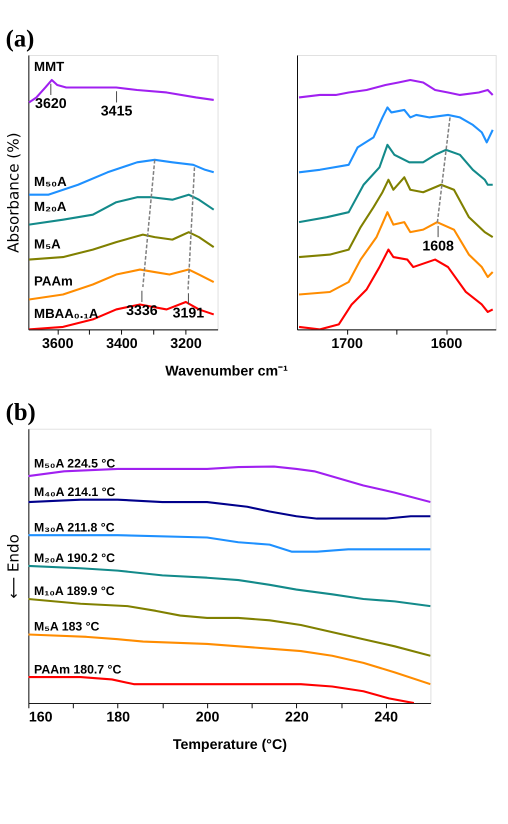  I want to click on series-label: M₁₀A 189.9 °C, so click(74, 591).